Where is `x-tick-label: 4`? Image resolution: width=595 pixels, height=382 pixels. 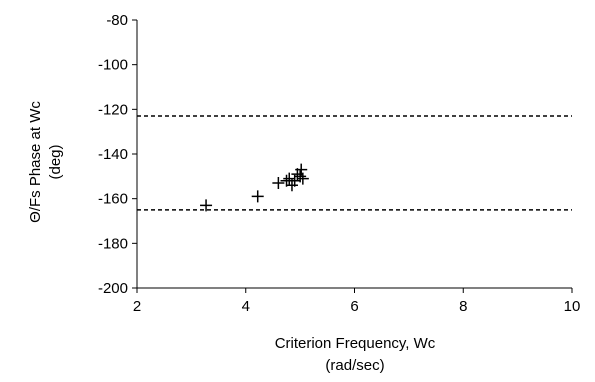 x-tick-label: 4 is located at coordinates (246, 306).